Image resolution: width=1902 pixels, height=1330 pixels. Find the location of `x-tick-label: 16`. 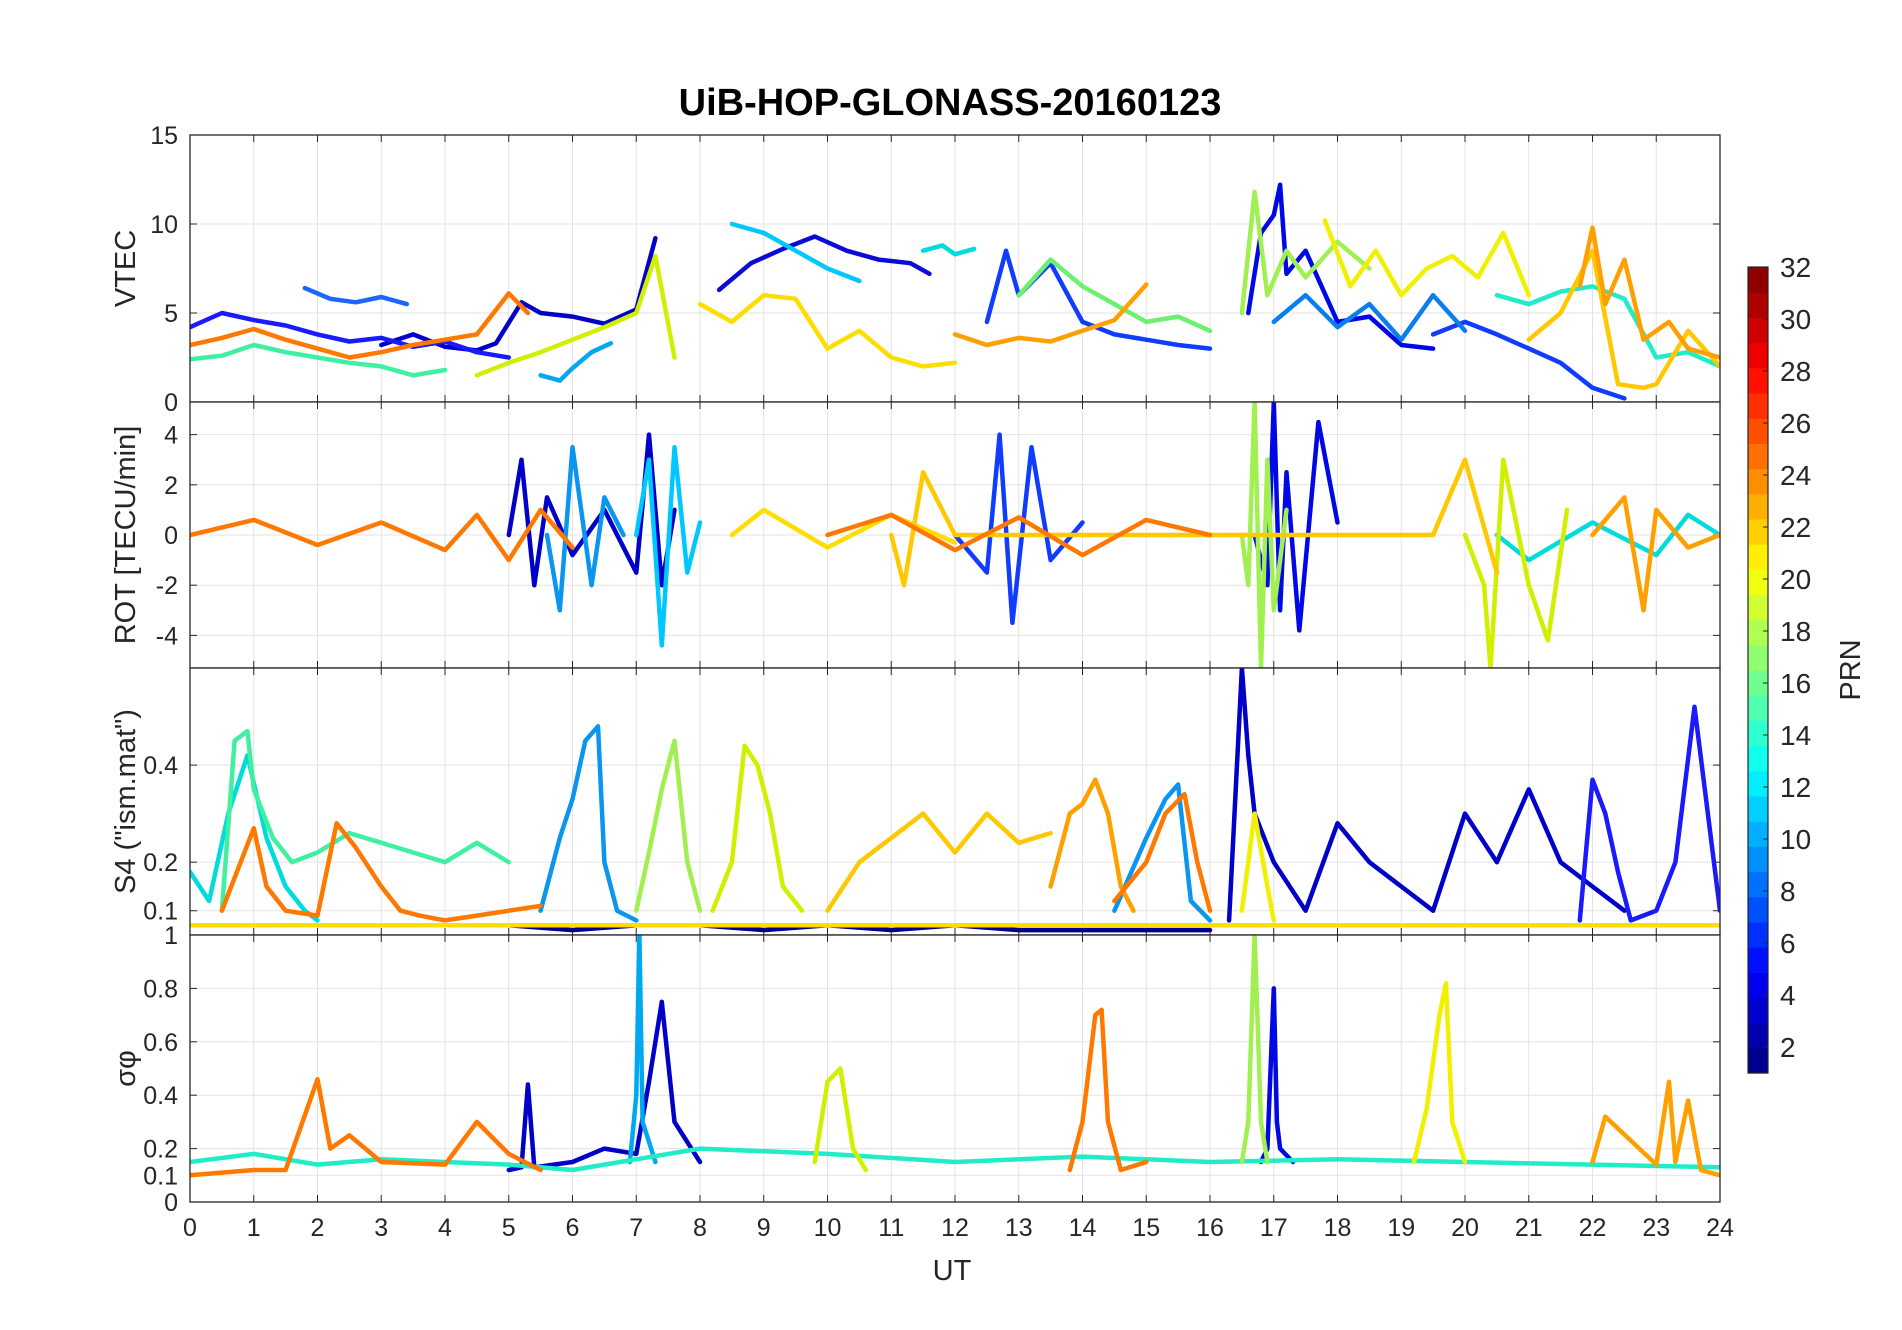

x-tick-label: 16 is located at coordinates (1210, 1228).